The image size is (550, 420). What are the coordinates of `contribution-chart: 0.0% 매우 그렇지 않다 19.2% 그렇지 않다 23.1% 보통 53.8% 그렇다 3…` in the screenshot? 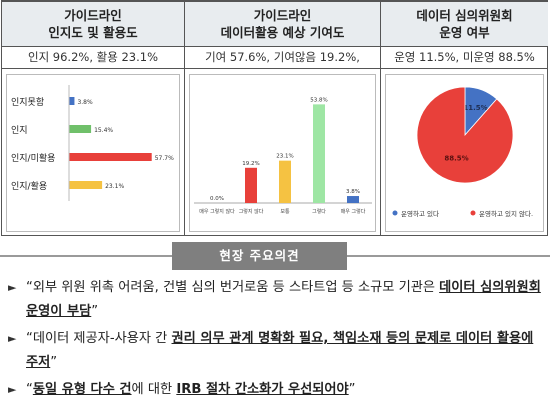 It's located at (282, 153).